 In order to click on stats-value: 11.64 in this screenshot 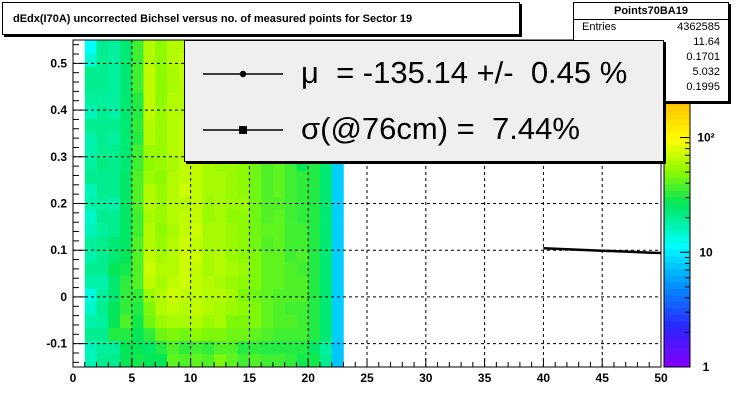, I will do `click(706, 42)`.